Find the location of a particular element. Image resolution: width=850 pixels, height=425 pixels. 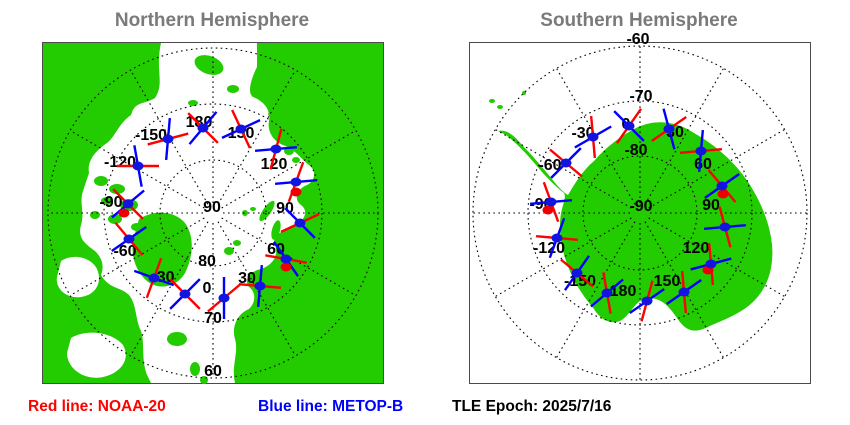

coordinate-label: 30 is located at coordinates (247, 278).